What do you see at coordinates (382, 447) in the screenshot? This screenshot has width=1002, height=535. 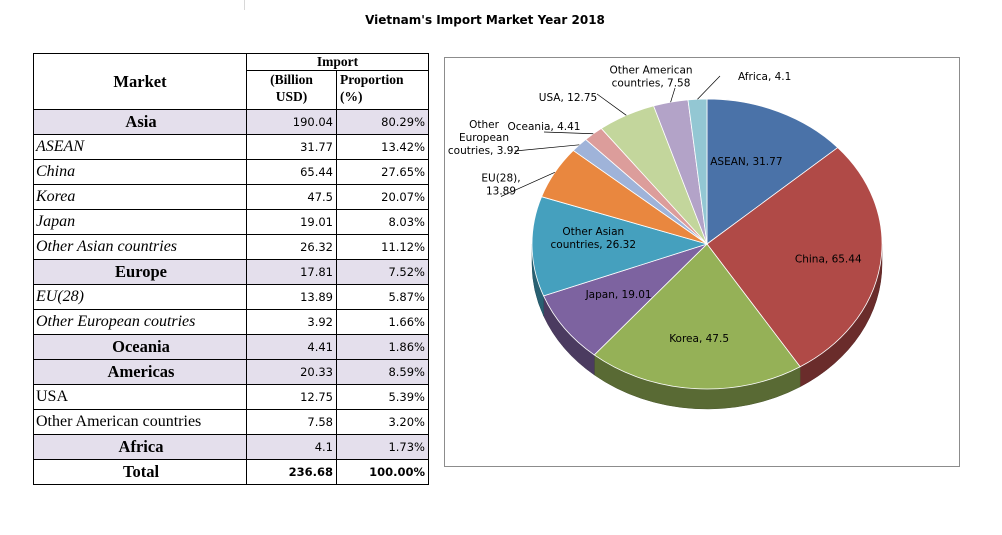 I see `proportion-cell: 1.73%` at bounding box center [382, 447].